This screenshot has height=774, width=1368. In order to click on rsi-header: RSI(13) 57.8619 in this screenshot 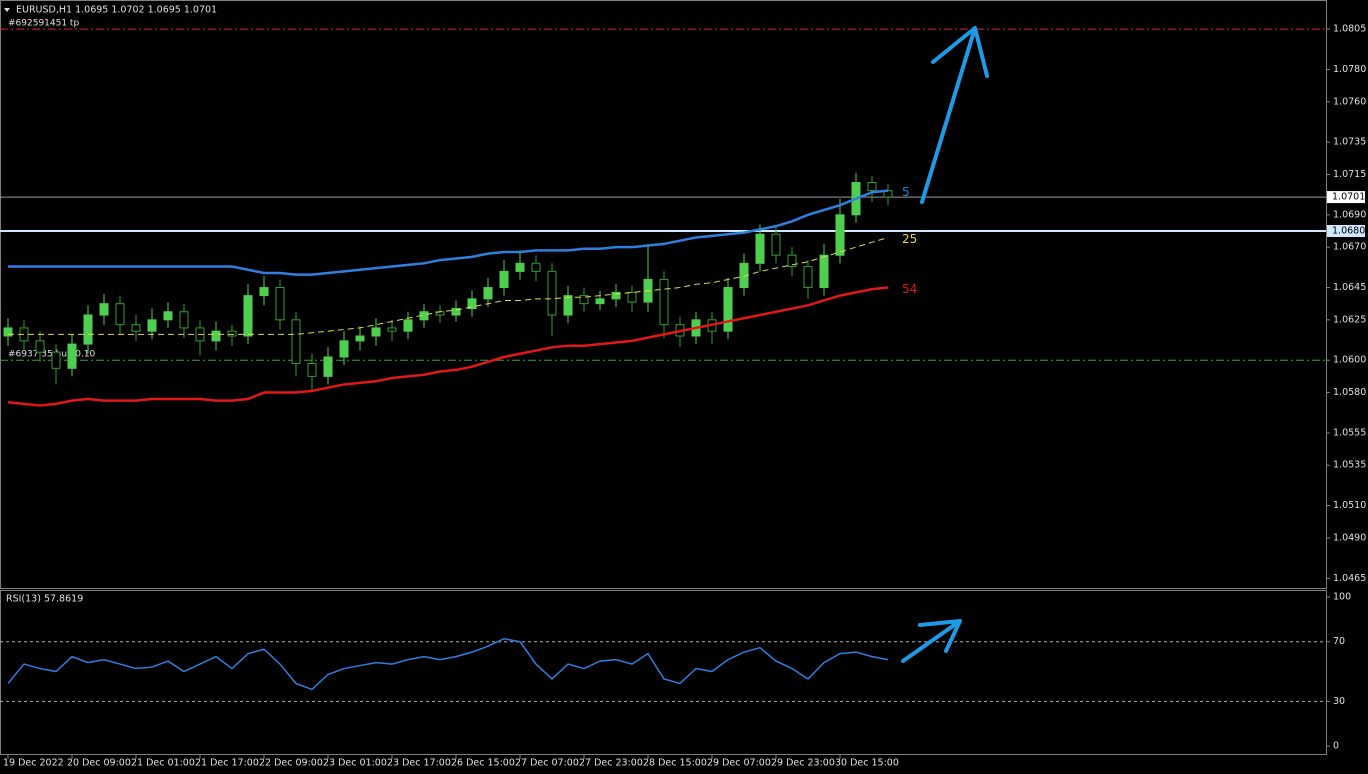, I will do `click(44, 599)`.